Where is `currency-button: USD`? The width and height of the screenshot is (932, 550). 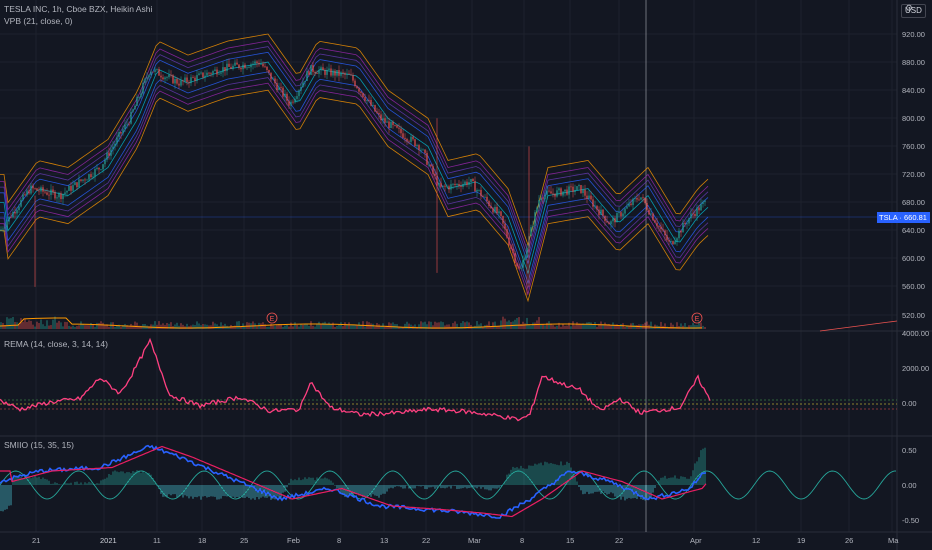
currency-button: USD is located at coordinates (913, 11).